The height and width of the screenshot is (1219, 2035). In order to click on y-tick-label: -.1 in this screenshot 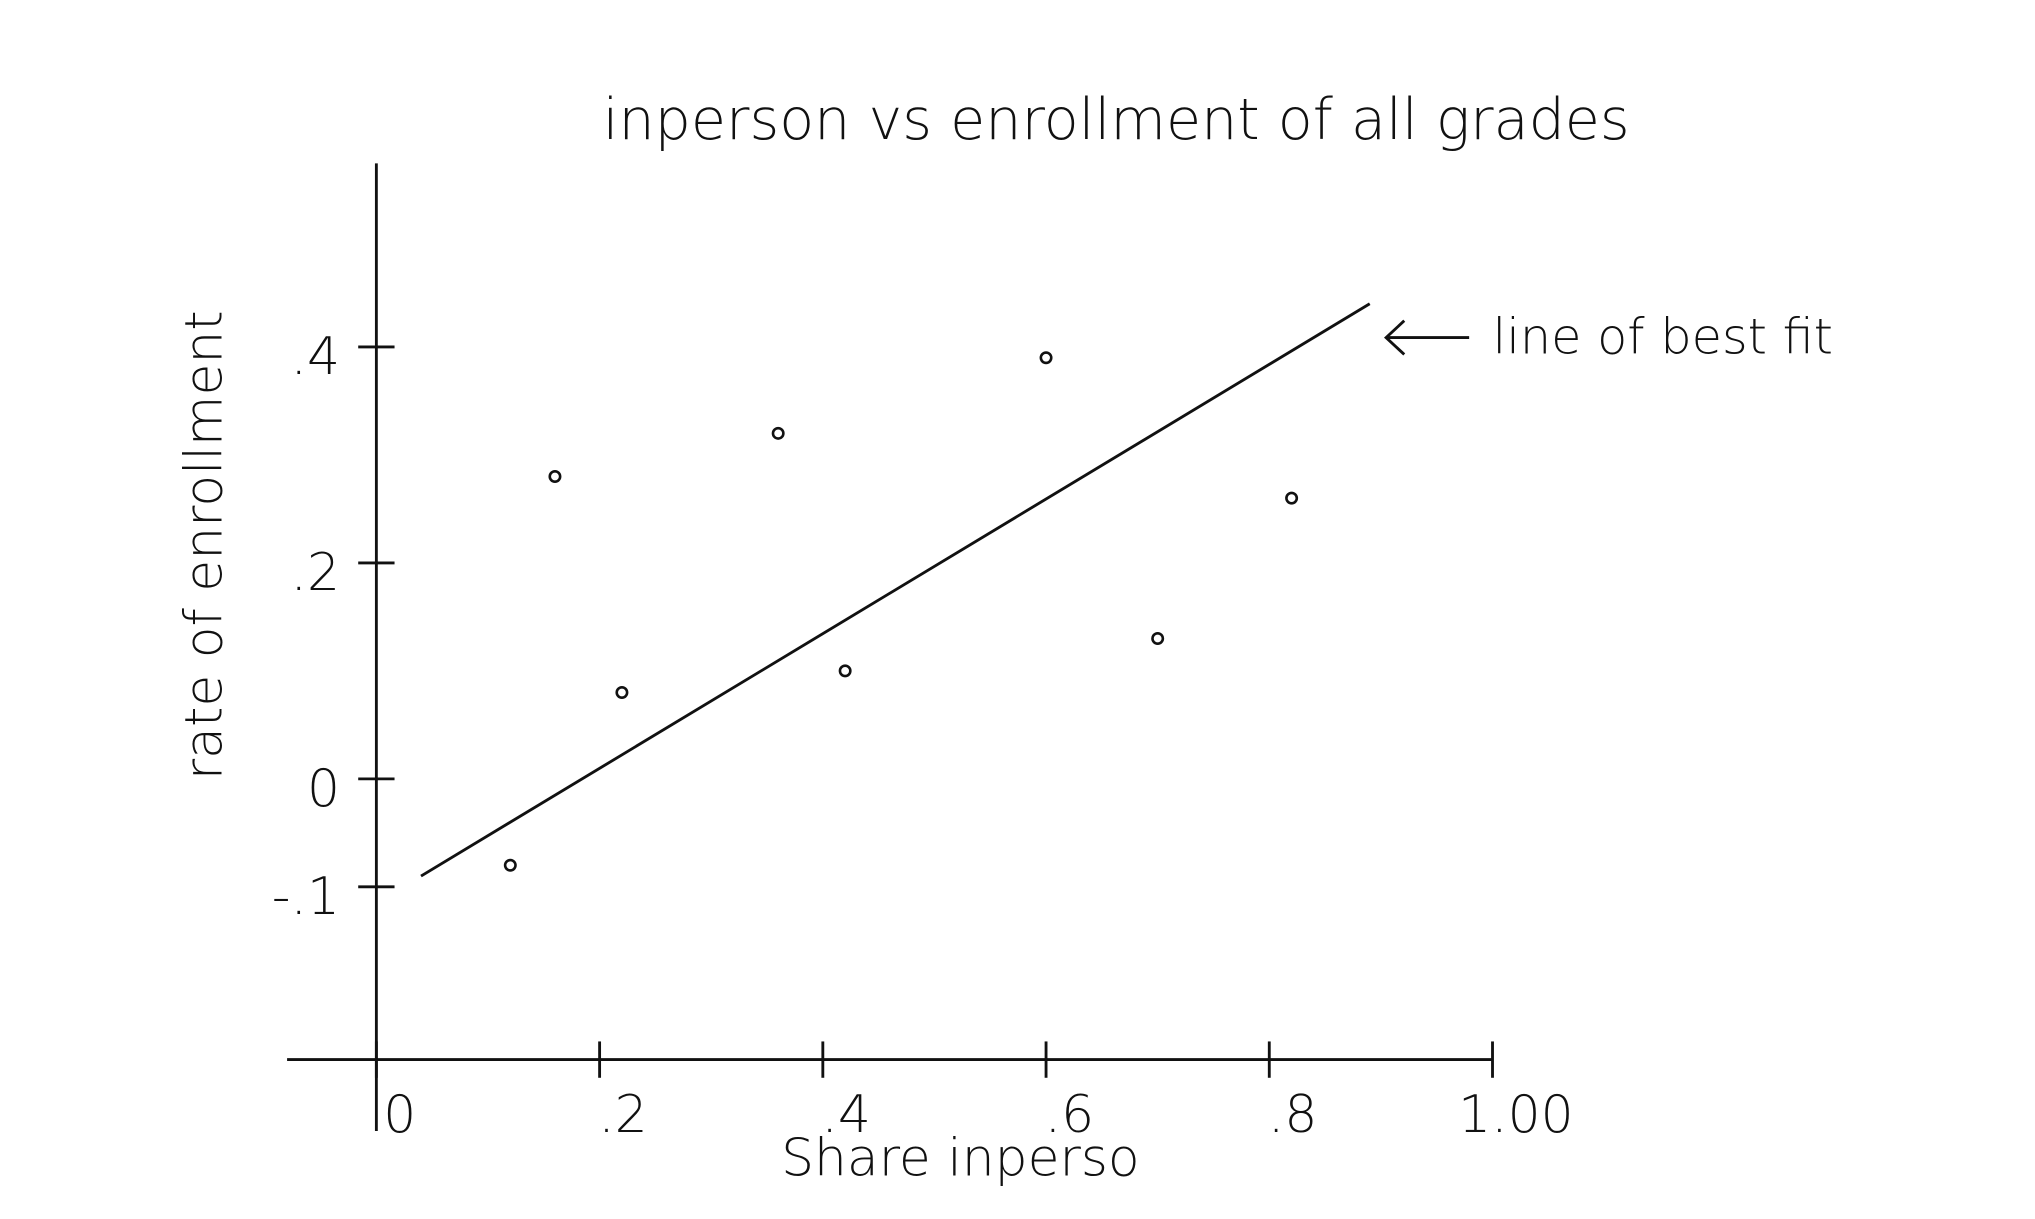, I will do `click(306, 897)`.